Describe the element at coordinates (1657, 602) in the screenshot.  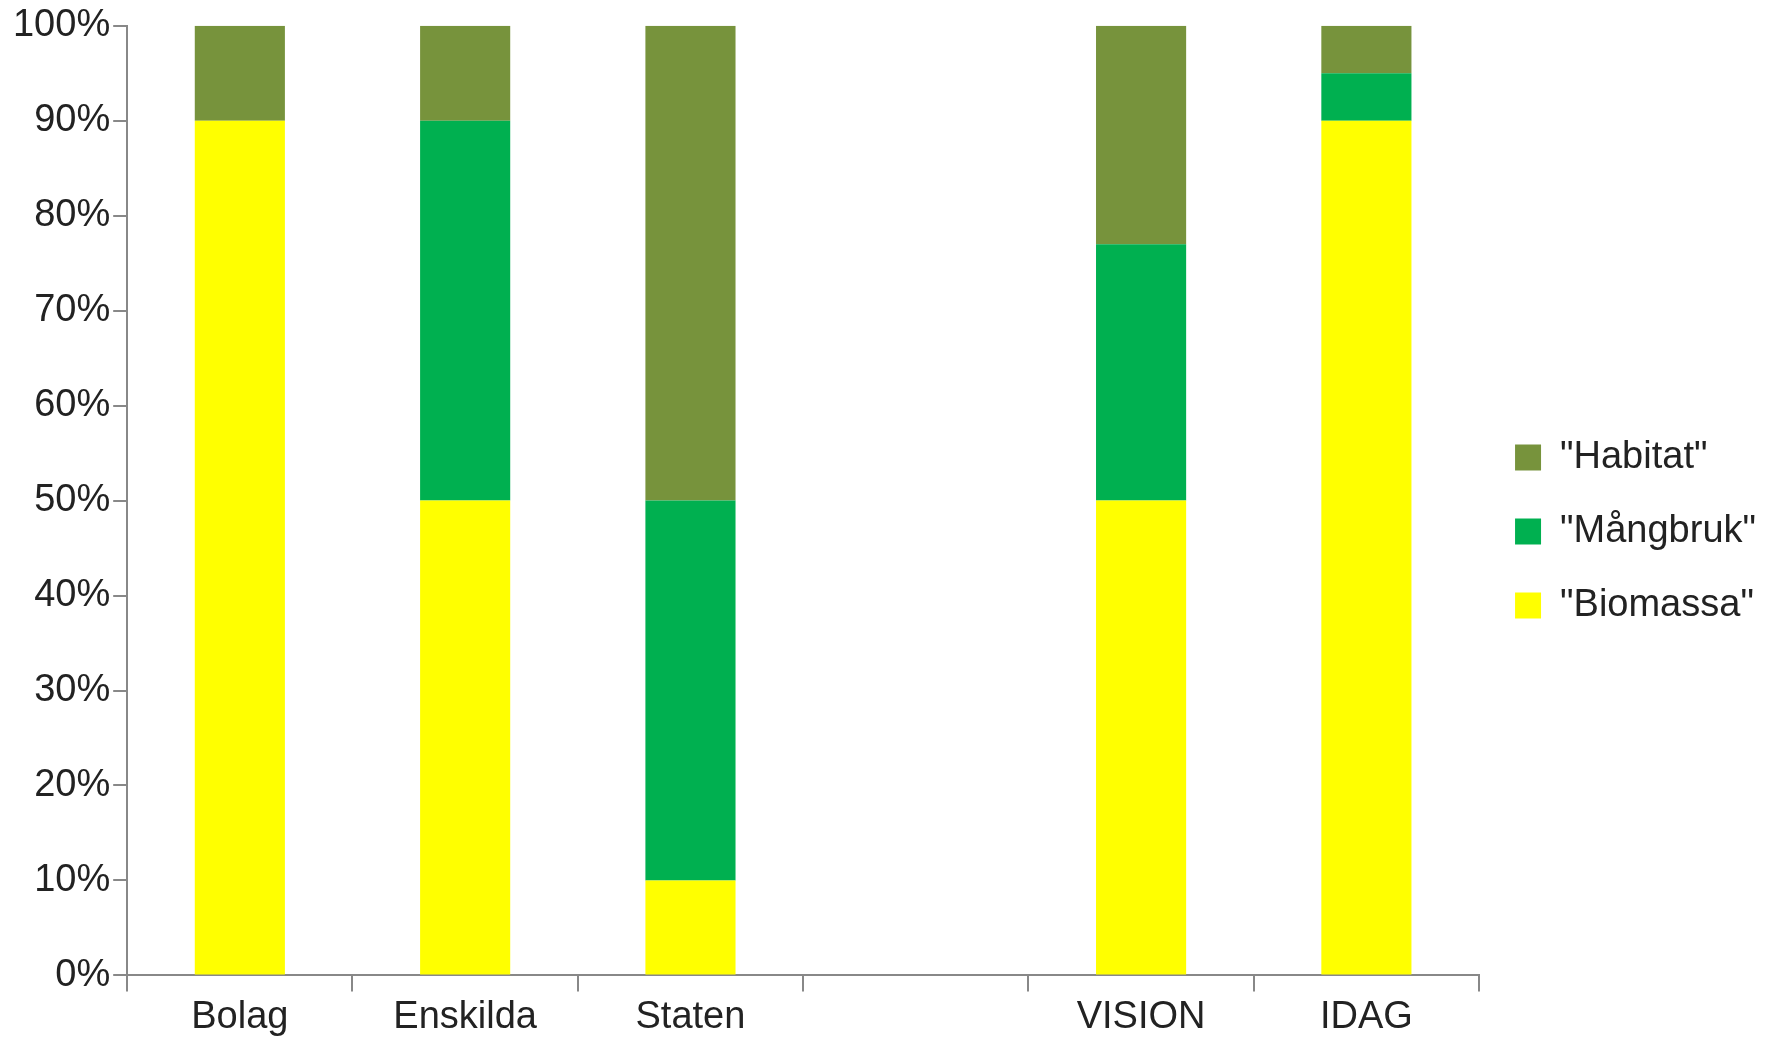
I see `legend-label: "Biomassa"` at that location.